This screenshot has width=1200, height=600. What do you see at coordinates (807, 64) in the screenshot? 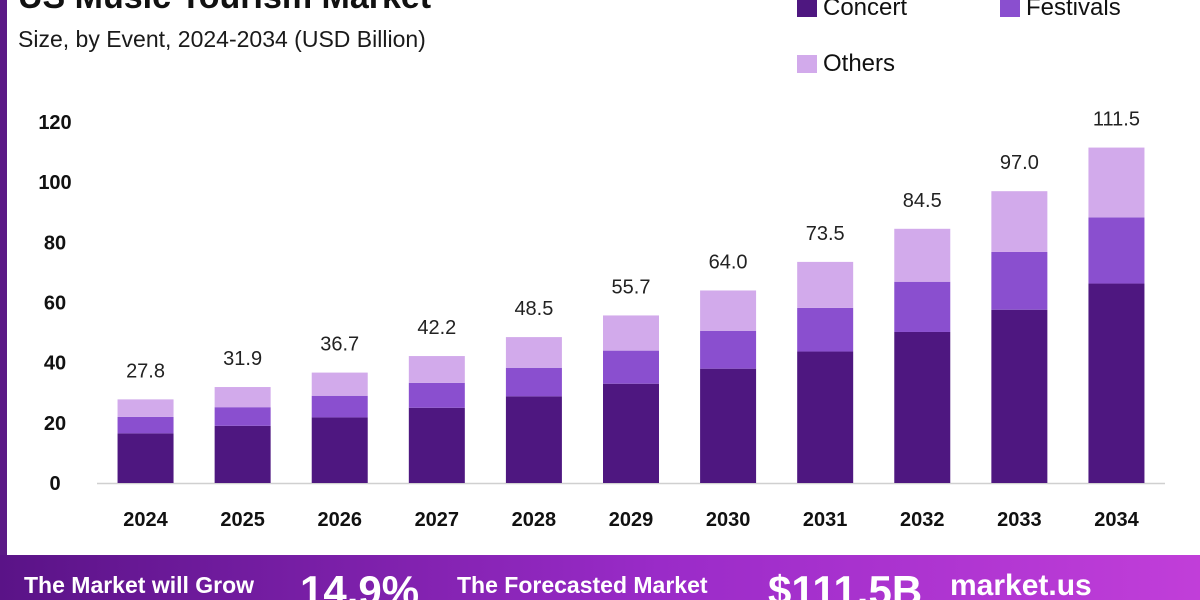
I see `legend-swatch-others` at bounding box center [807, 64].